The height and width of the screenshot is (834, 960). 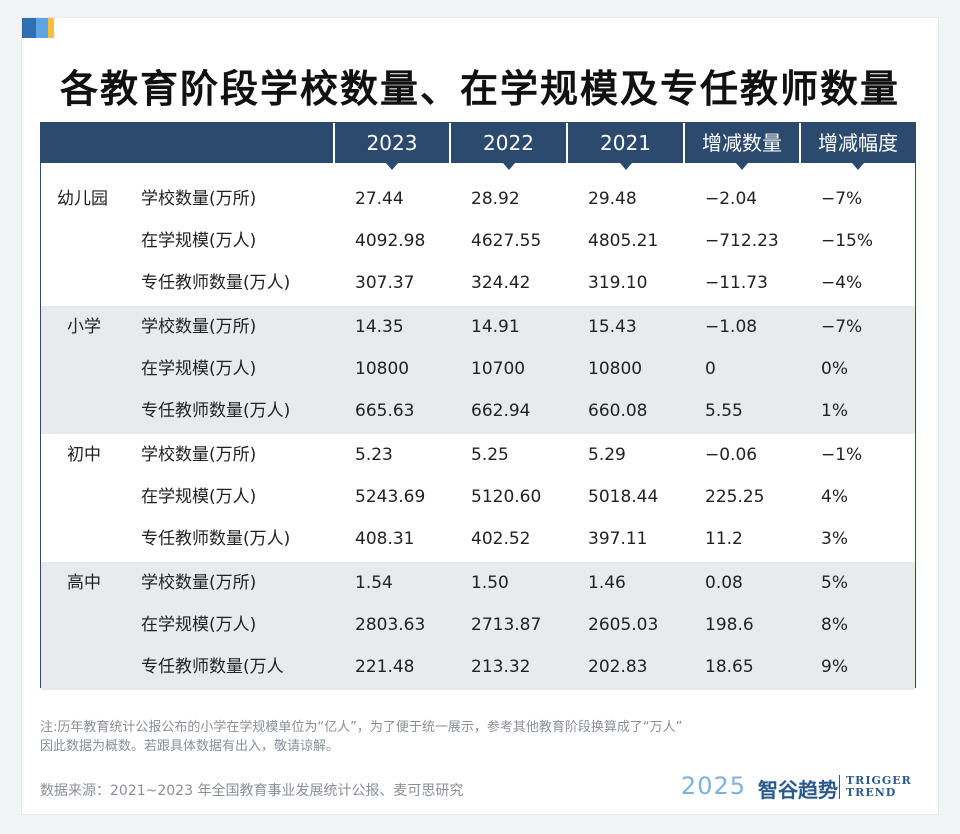 What do you see at coordinates (501, 283) in the screenshot?
I see `value-cell: 324.42` at bounding box center [501, 283].